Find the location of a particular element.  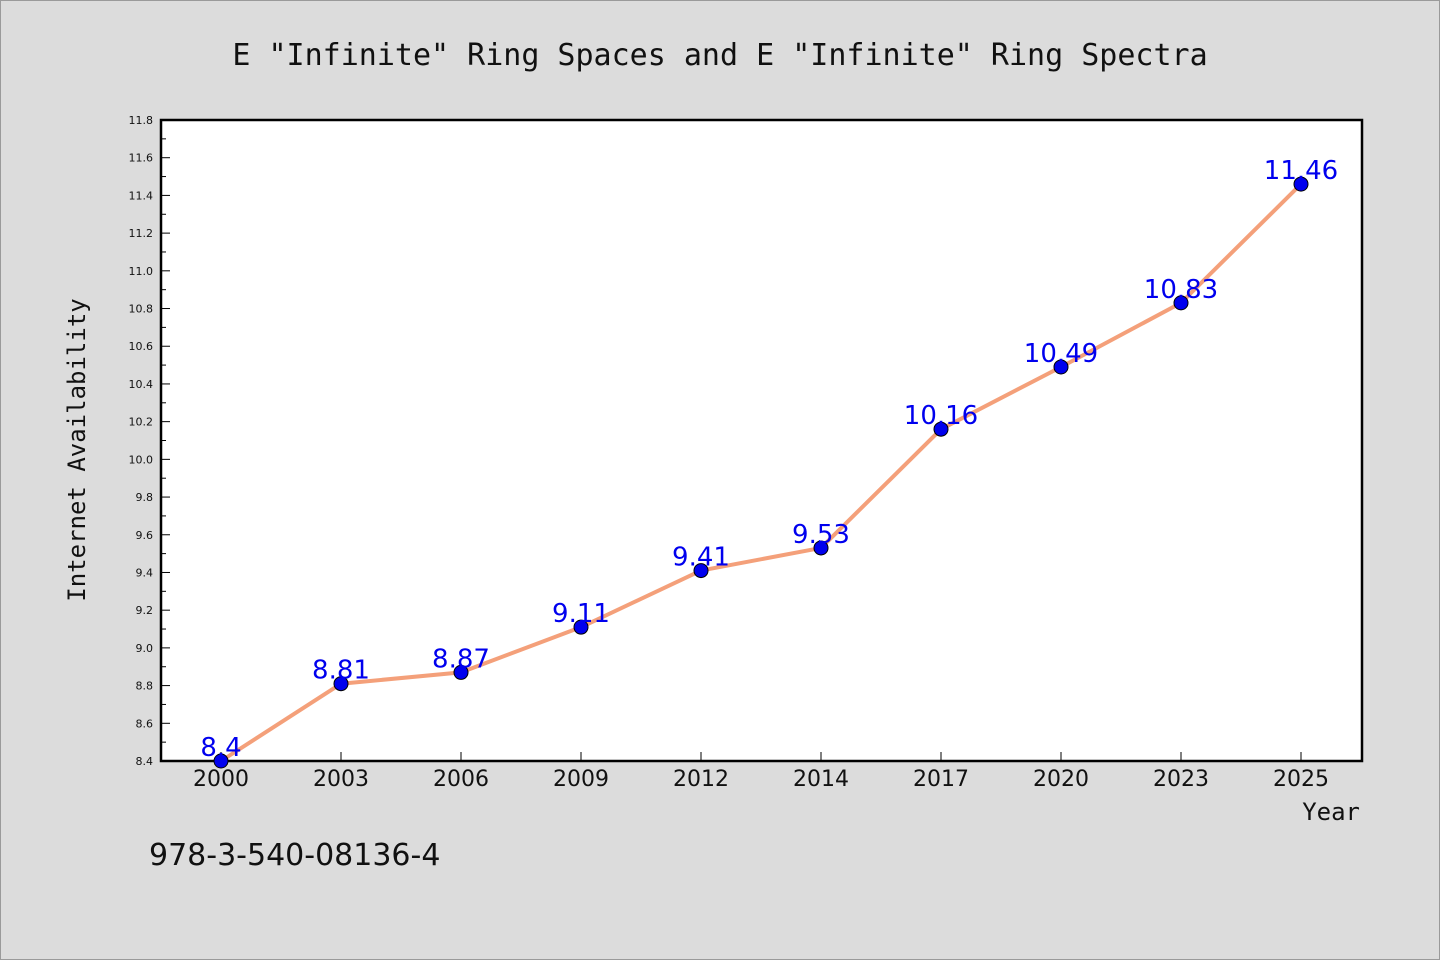

x-tick-label: 2003 is located at coordinates (341, 779).